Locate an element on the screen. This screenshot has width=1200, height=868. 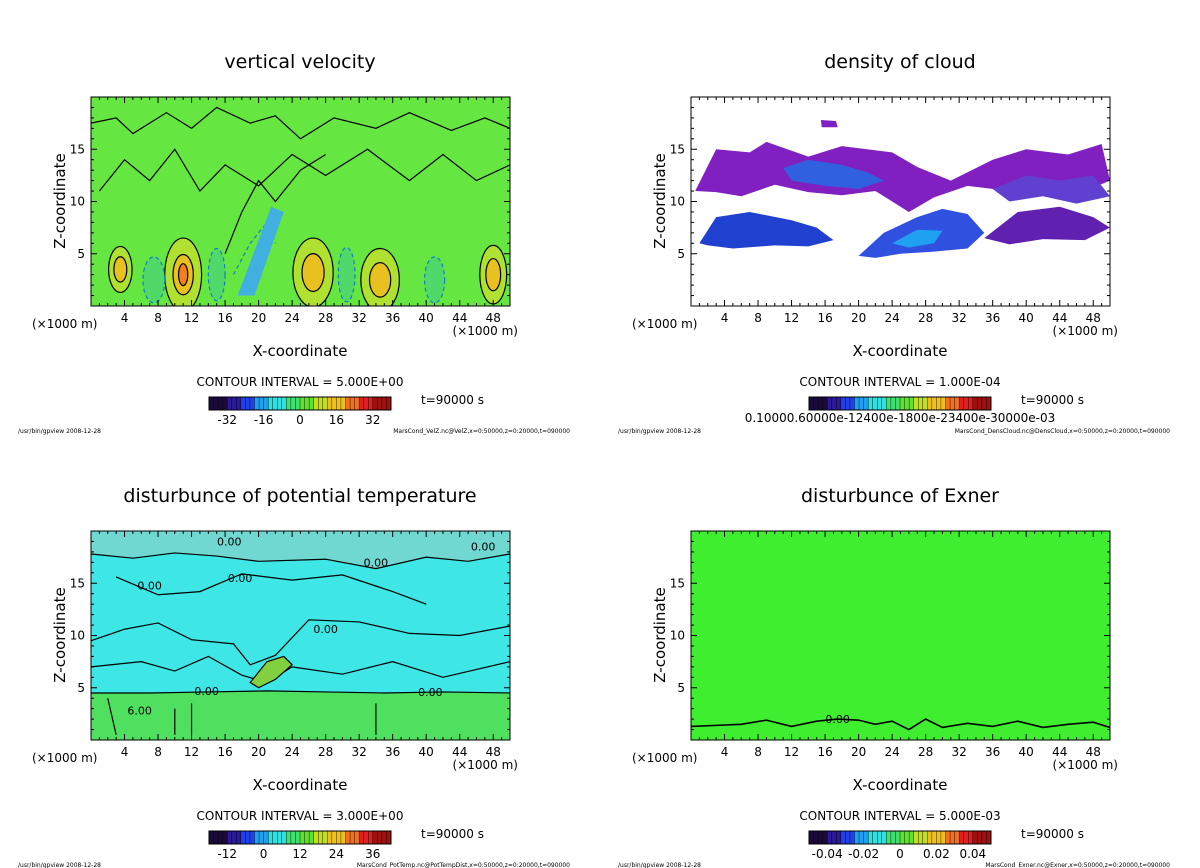
x-tick-label: 40 is located at coordinates (1026, 752).